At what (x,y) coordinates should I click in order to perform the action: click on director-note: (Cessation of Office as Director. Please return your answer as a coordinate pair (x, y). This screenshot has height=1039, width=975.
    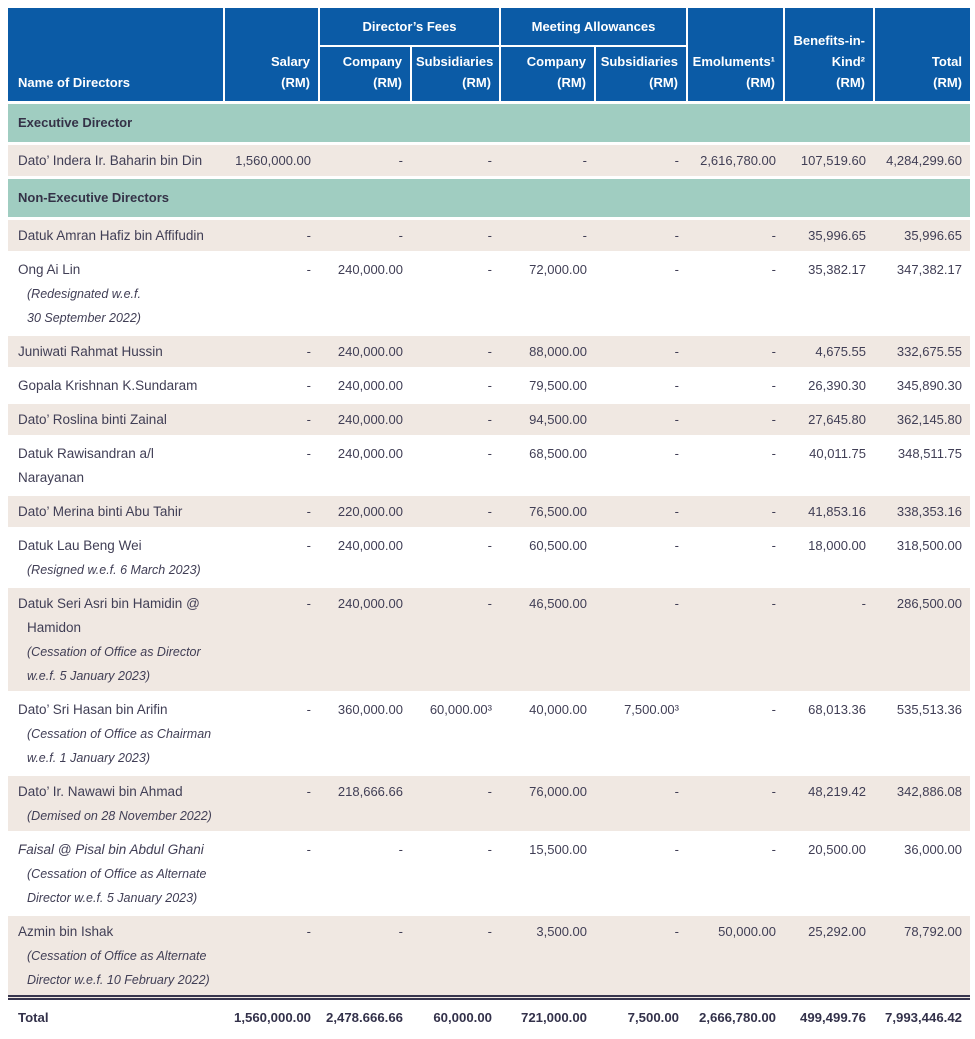
    Looking at the image, I should click on (114, 652).